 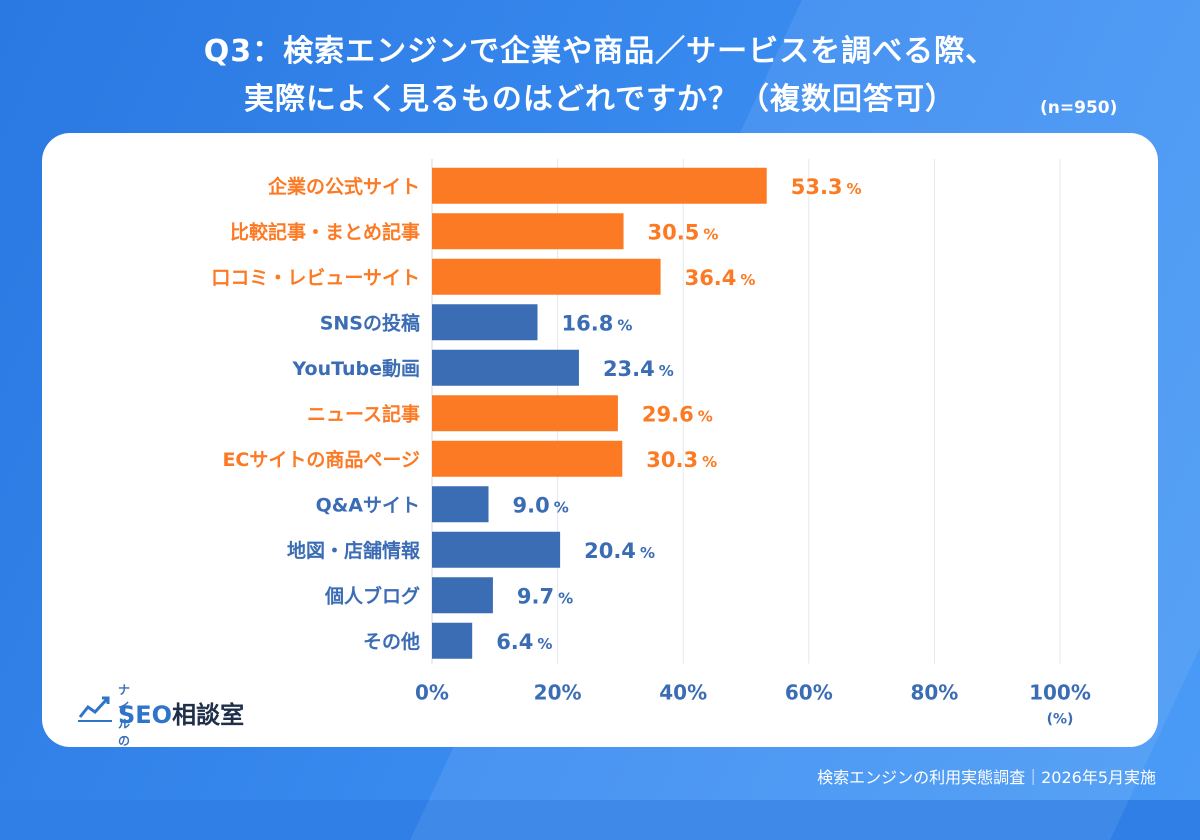 What do you see at coordinates (986, 777) in the screenshot?
I see `footer-note: 検索エンジンの利用実態調査｜2026年5月実施` at bounding box center [986, 777].